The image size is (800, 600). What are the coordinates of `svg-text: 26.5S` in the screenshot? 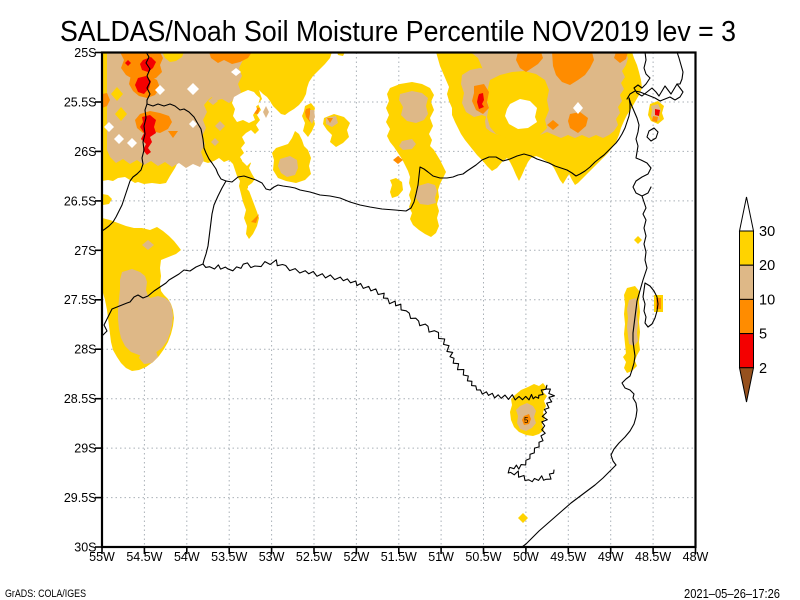 It's located at (80, 201).